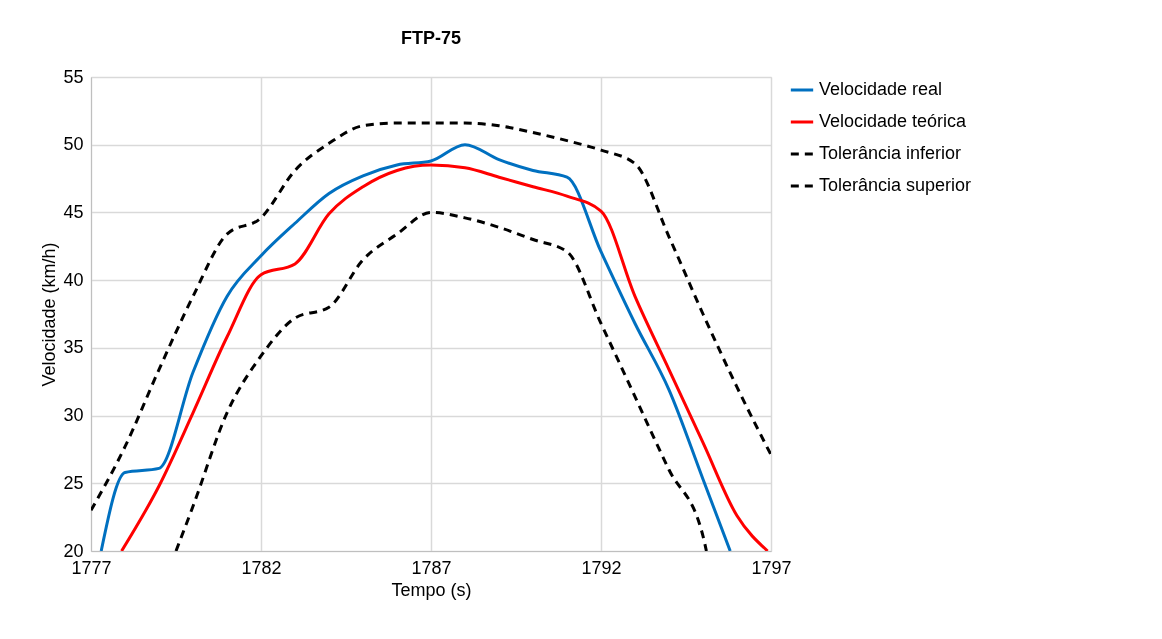  What do you see at coordinates (73, 76) in the screenshot?
I see `y-tick-label: 55` at bounding box center [73, 76].